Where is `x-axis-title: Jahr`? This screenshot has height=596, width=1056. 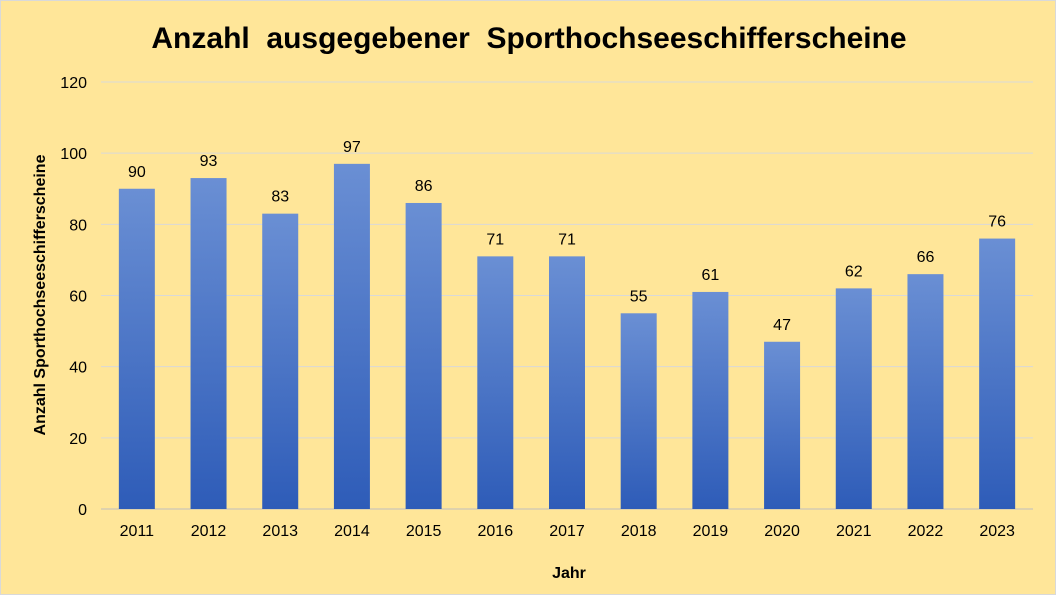
x-axis-title: Jahr is located at coordinates (569, 573).